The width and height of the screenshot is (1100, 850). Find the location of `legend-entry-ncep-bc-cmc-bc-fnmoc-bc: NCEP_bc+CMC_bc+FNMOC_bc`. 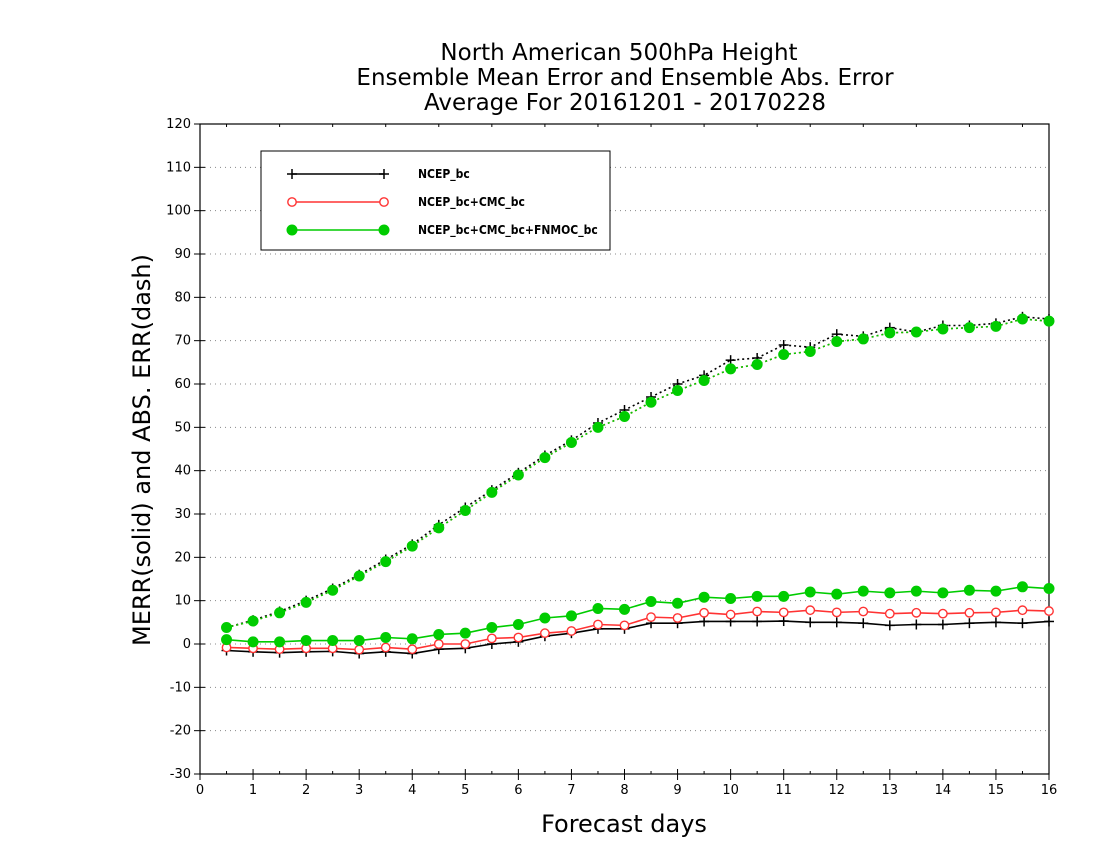

legend-entry-ncep-bc-cmc-bc-fnmoc-bc: NCEP_bc+CMC_bc+FNMOC_bc is located at coordinates (442, 230).